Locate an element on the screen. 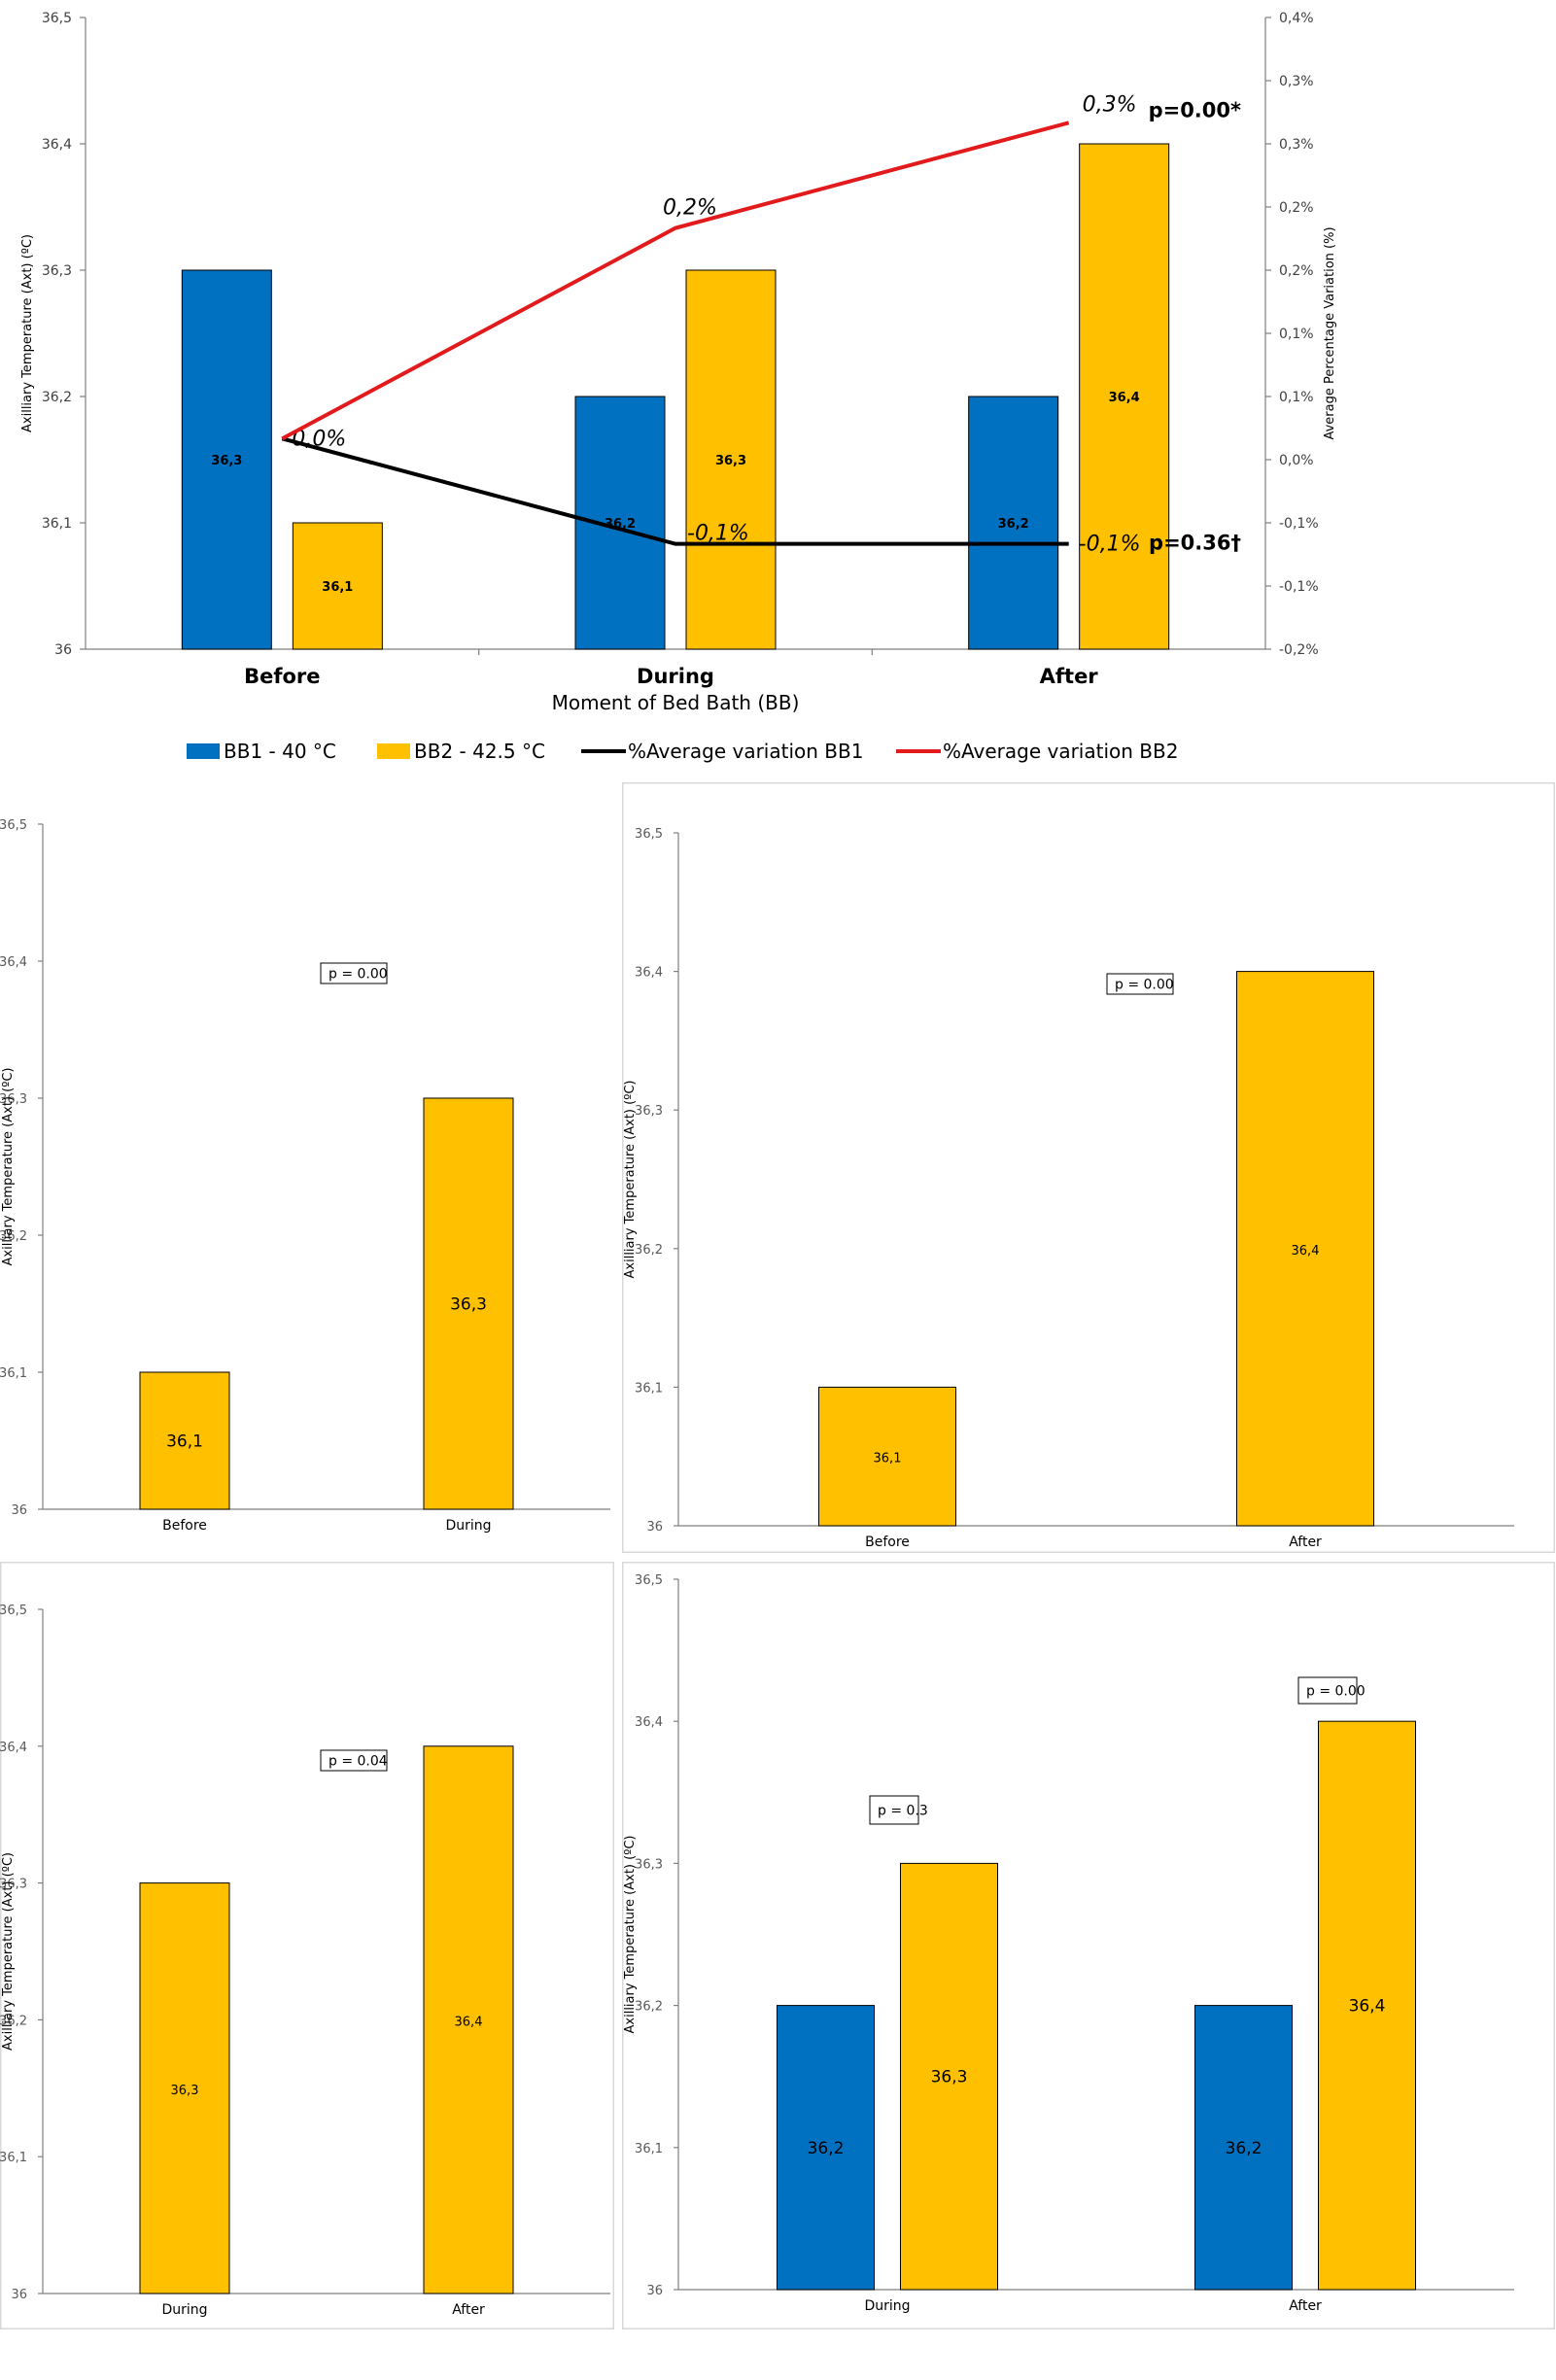 This screenshot has width=1556, height=2380. legend-label: %Average variation BB2 is located at coordinates (1060, 751).